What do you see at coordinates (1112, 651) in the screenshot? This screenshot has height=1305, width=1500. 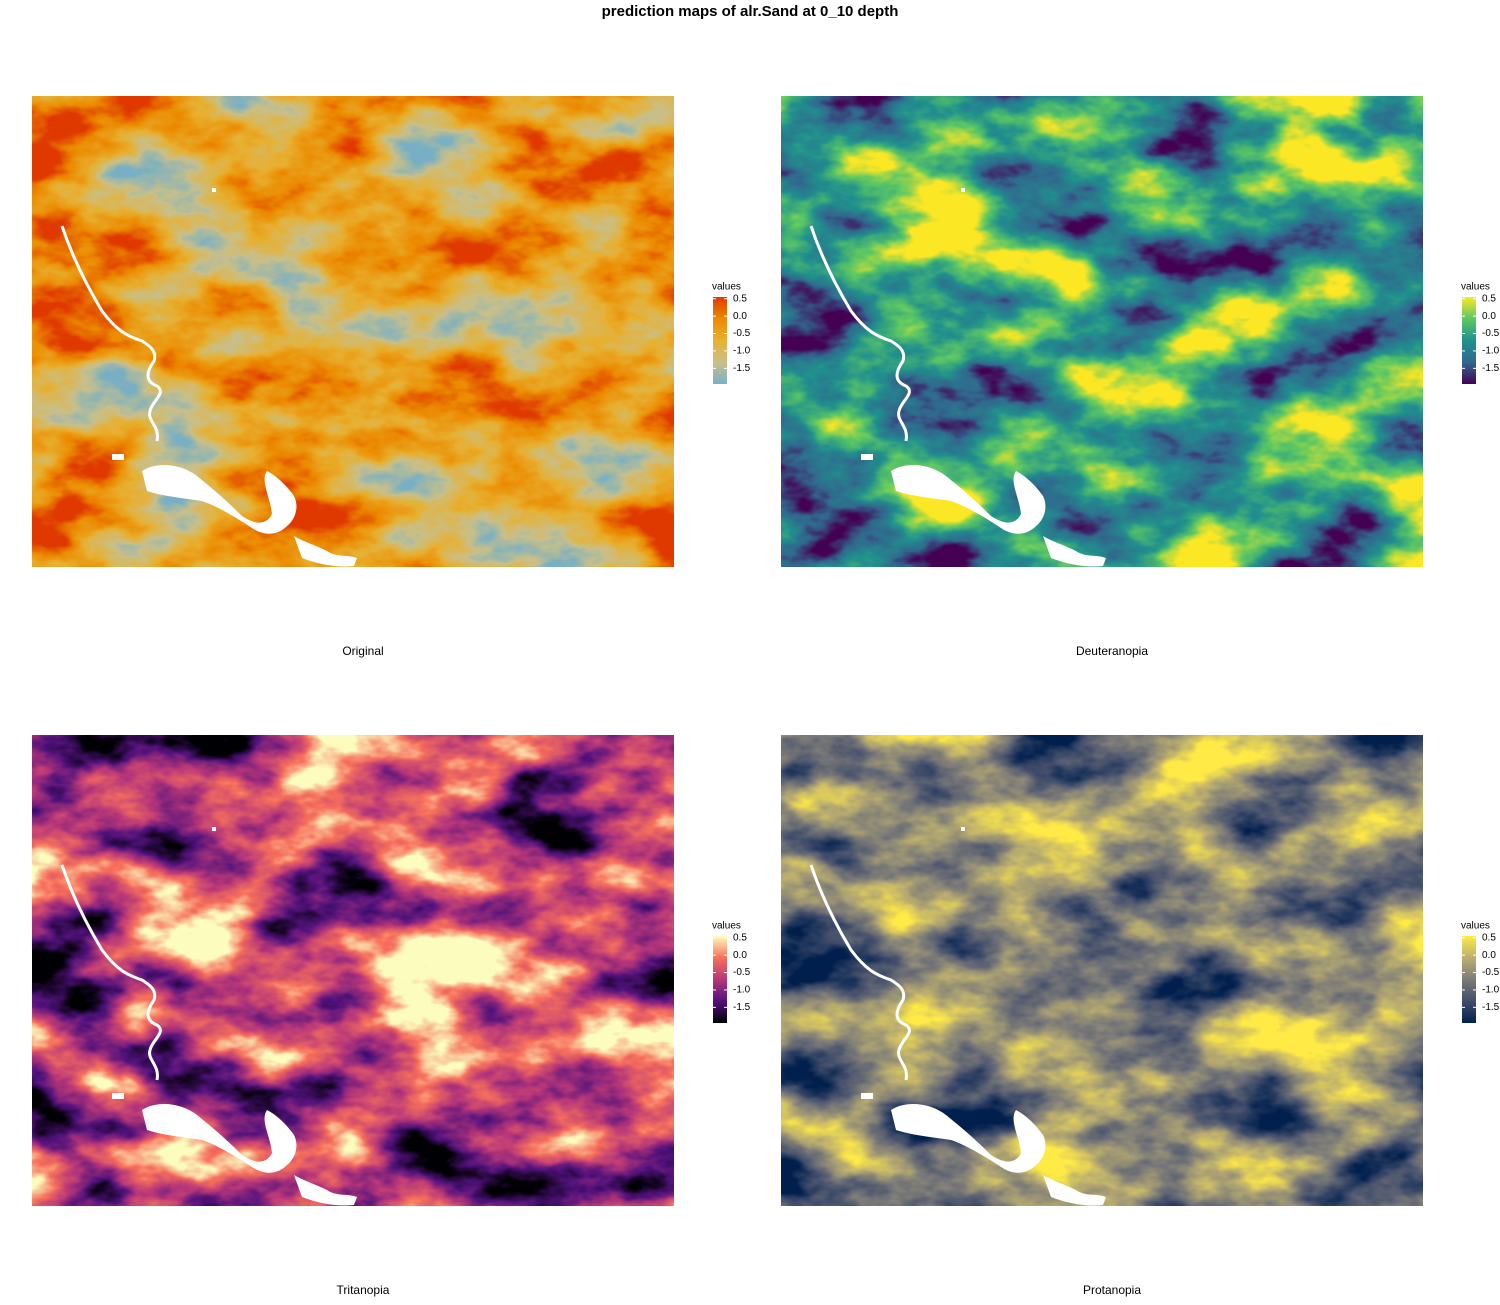 I see `panel-caption: Deuteranopia` at bounding box center [1112, 651].